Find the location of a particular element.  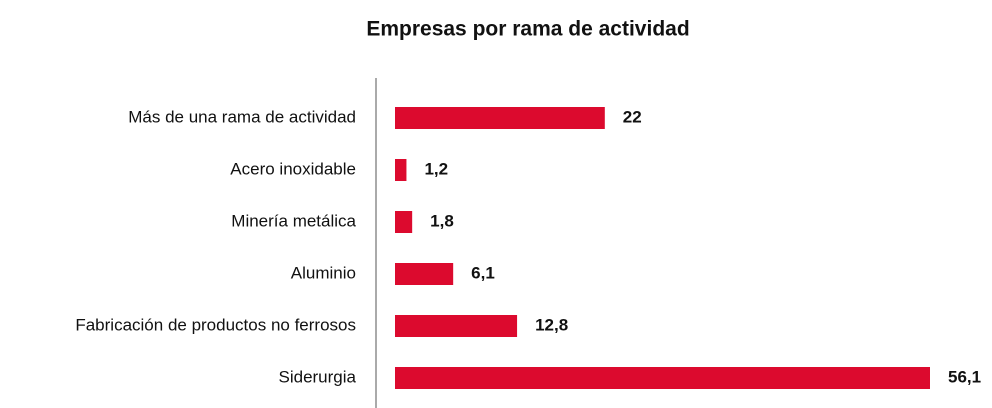

category-label: Minería metálica is located at coordinates (293, 220).